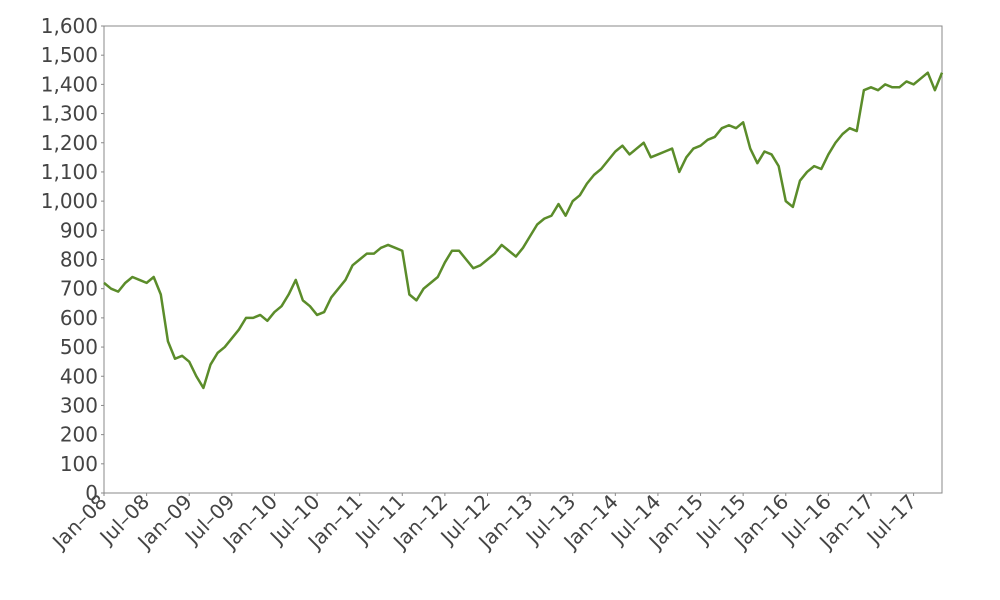  I want to click on y-tick-label: 100, so click(79, 464).